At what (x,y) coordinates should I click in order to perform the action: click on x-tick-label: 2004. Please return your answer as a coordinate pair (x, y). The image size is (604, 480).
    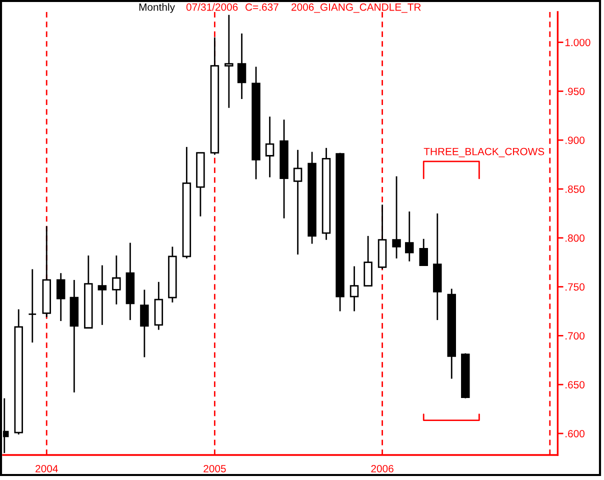
    Looking at the image, I should click on (47, 468).